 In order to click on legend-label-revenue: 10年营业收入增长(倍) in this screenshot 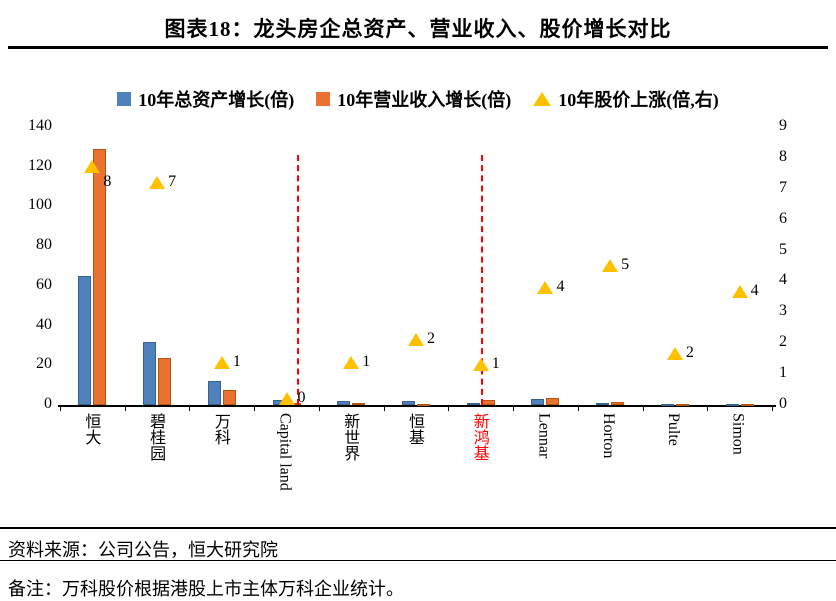, I will do `click(424, 100)`.